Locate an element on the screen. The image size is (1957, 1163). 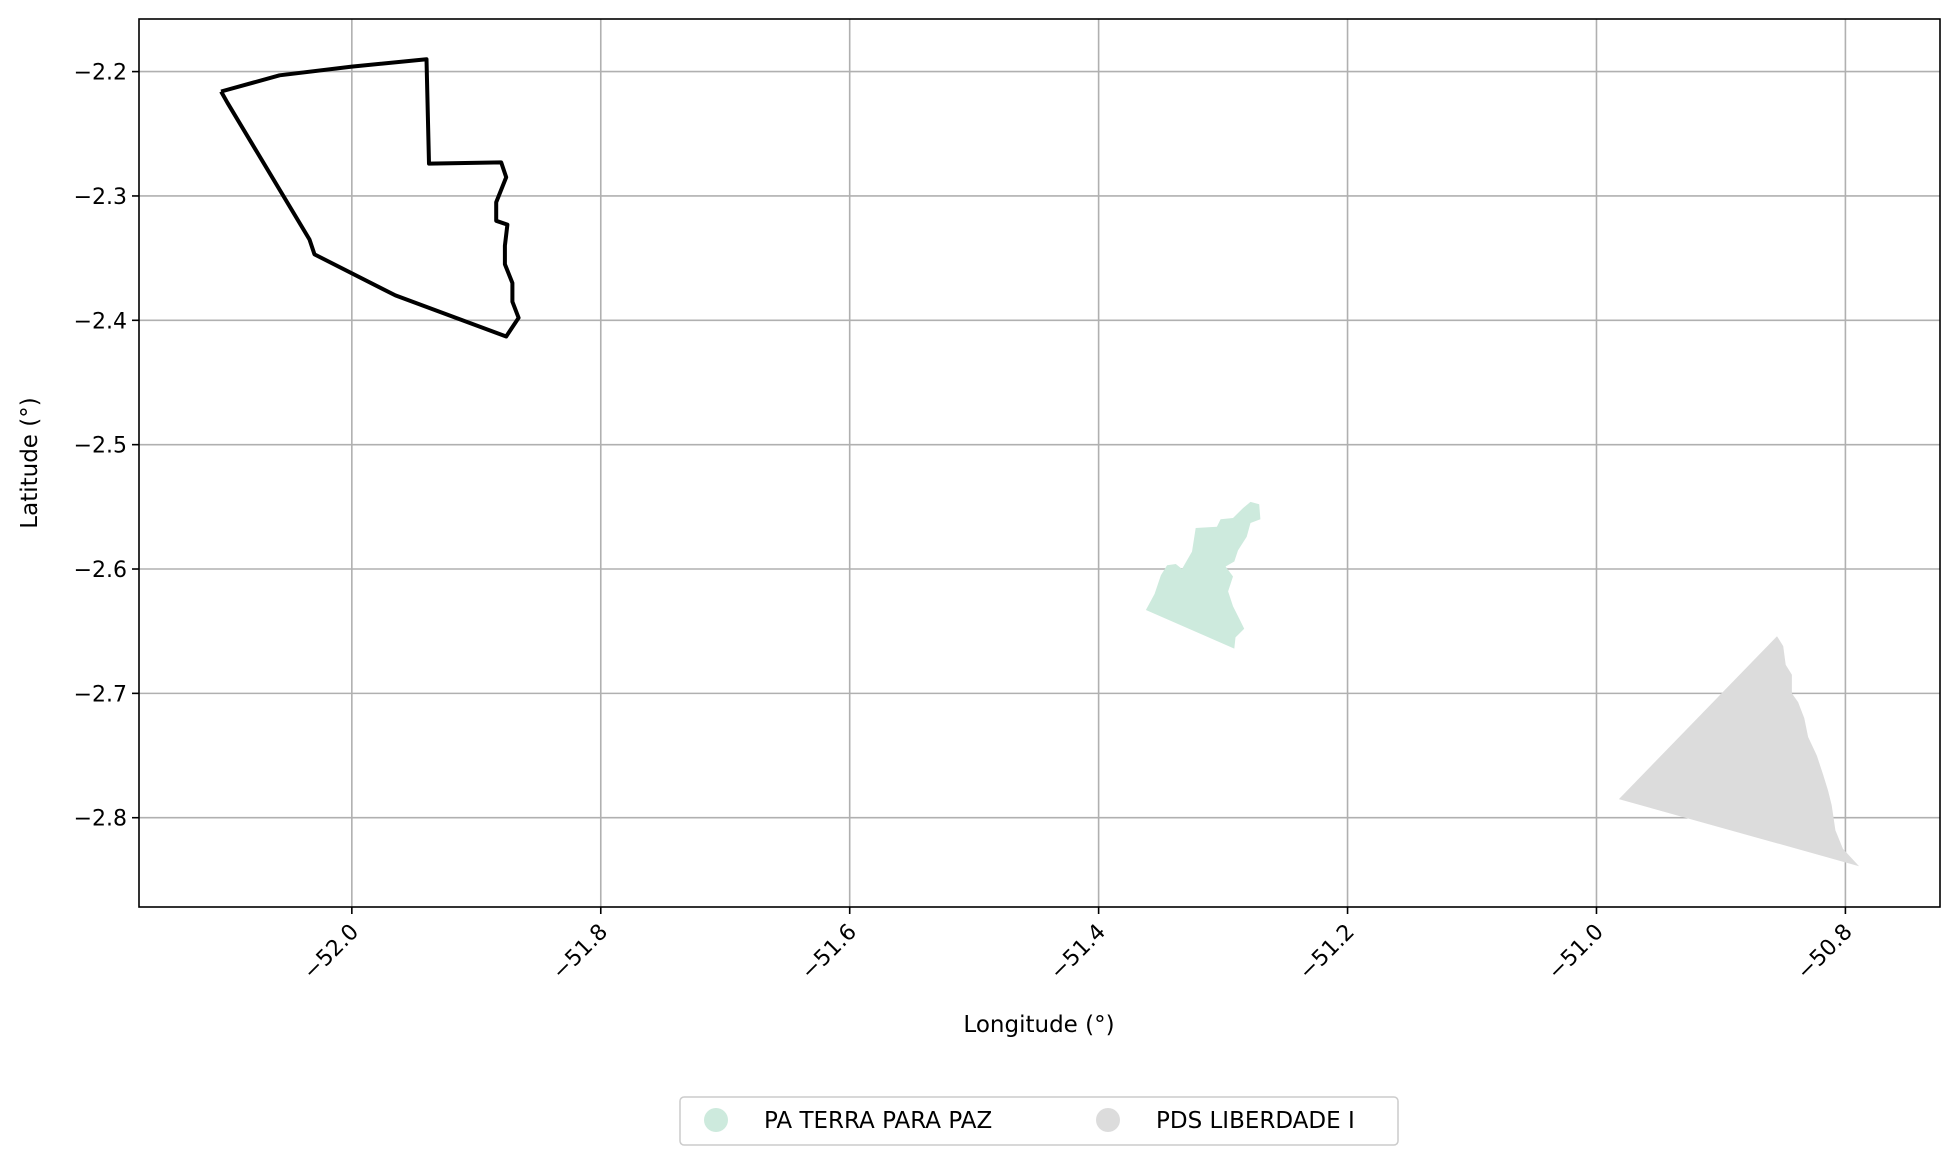
legend-label-pds-liberdade-i: PDS LIBERDADE I is located at coordinates (1255, 1121).